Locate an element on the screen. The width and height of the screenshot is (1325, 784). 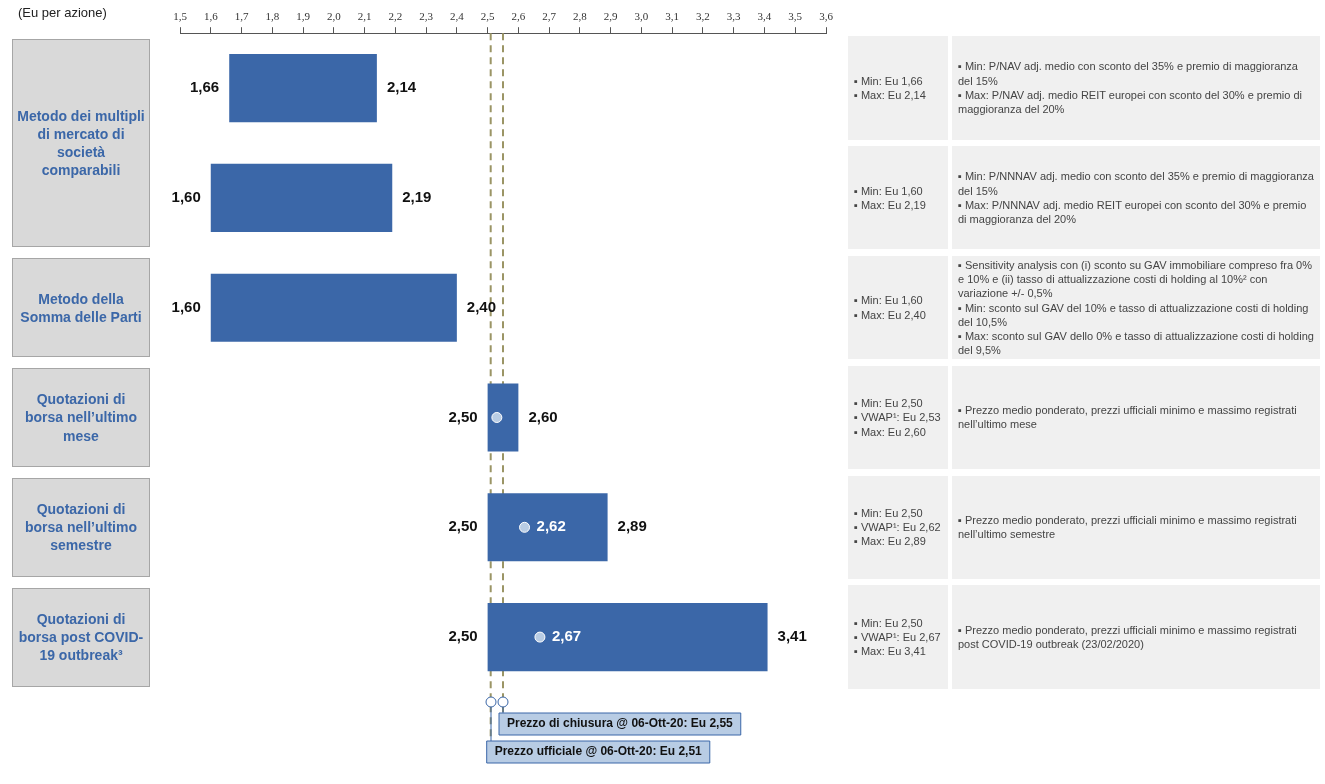
x-tick-label: 3,0 is located at coordinates (641, 16).